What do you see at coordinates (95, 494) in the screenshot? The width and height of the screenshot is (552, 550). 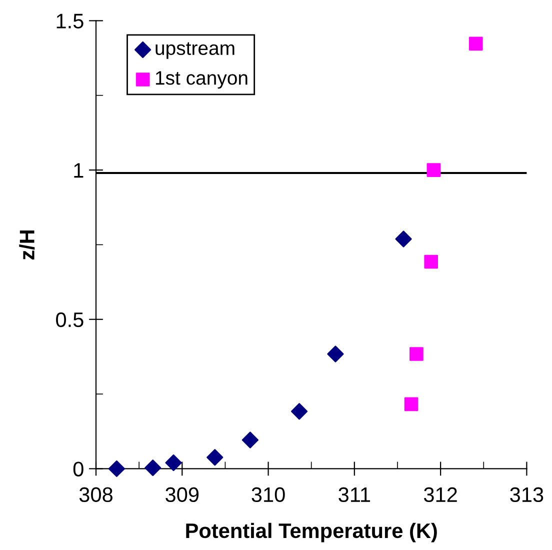 I see `x-tick-label: 308` at bounding box center [95, 494].